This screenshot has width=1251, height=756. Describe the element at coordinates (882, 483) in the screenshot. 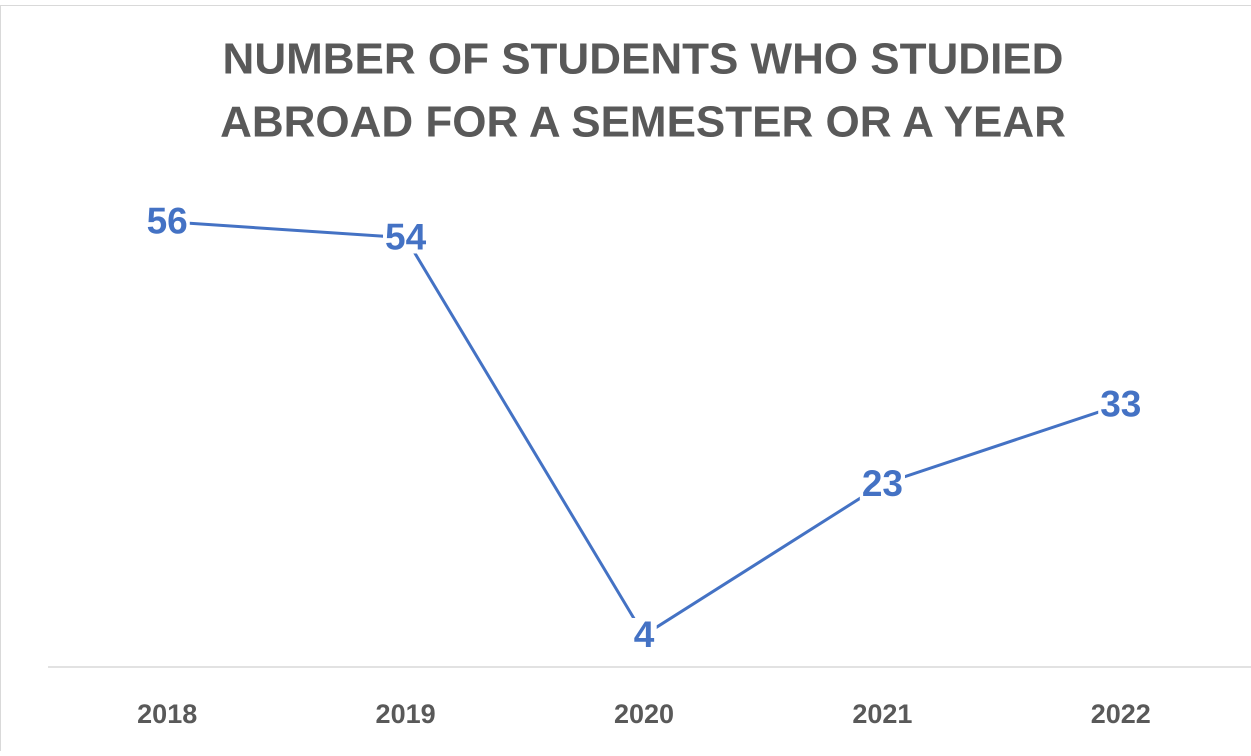

I see `data-label: 23` at that location.